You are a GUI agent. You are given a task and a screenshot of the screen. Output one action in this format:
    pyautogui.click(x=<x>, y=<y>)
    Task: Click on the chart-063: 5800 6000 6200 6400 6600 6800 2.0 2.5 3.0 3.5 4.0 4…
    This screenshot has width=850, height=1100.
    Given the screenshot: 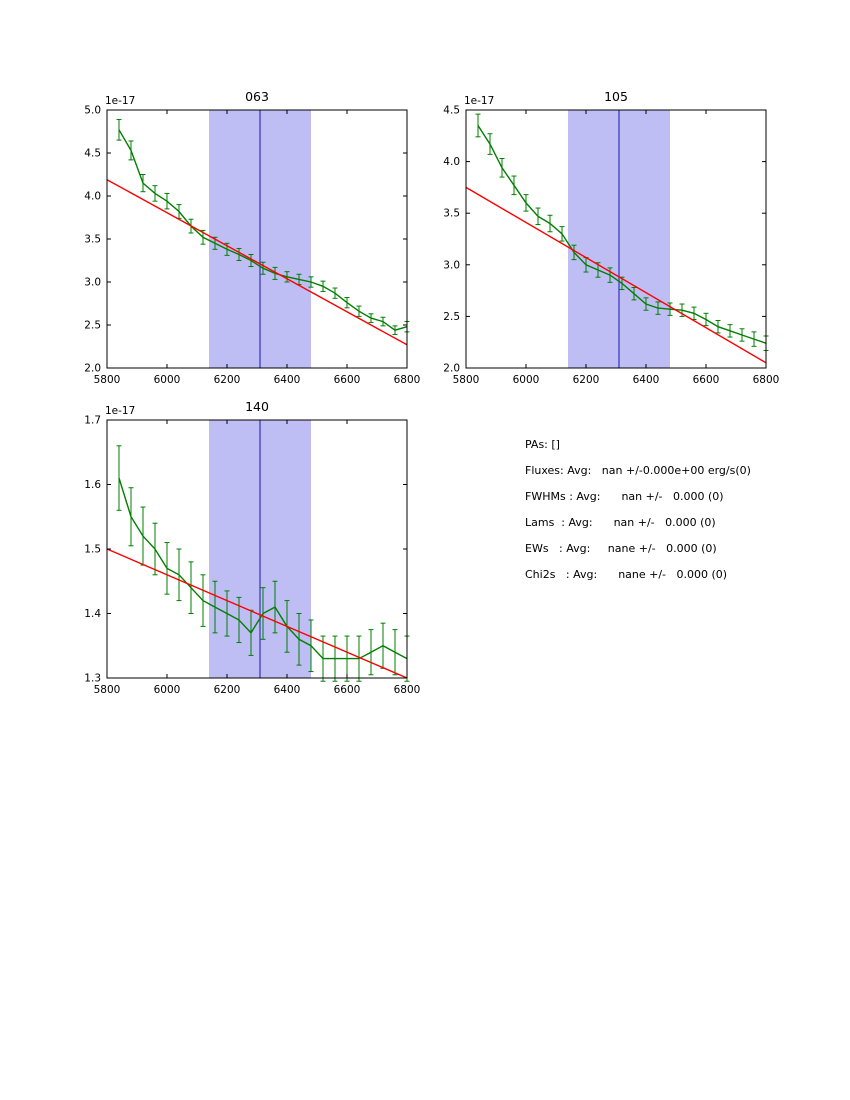 What is the action you would take?
    pyautogui.click(x=242, y=241)
    